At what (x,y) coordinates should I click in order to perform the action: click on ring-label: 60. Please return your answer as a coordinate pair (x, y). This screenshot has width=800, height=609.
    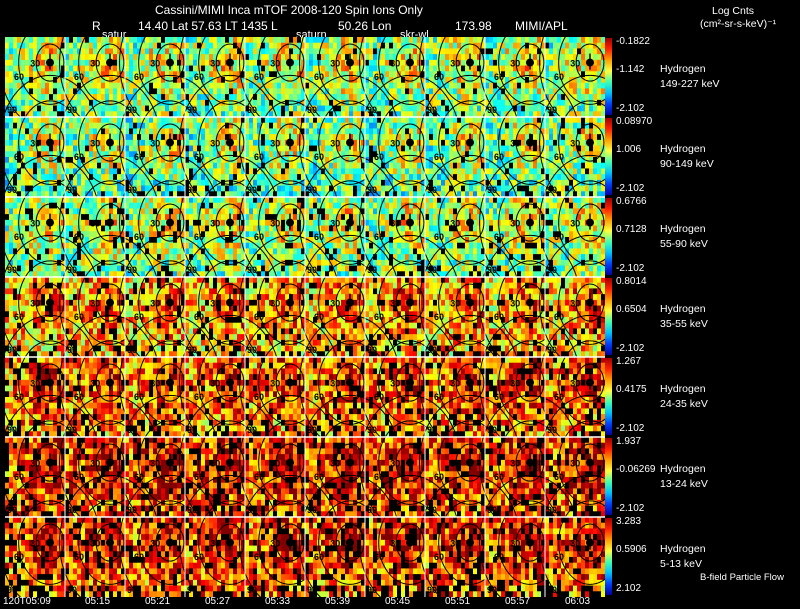
    Looking at the image, I should click on (79, 77).